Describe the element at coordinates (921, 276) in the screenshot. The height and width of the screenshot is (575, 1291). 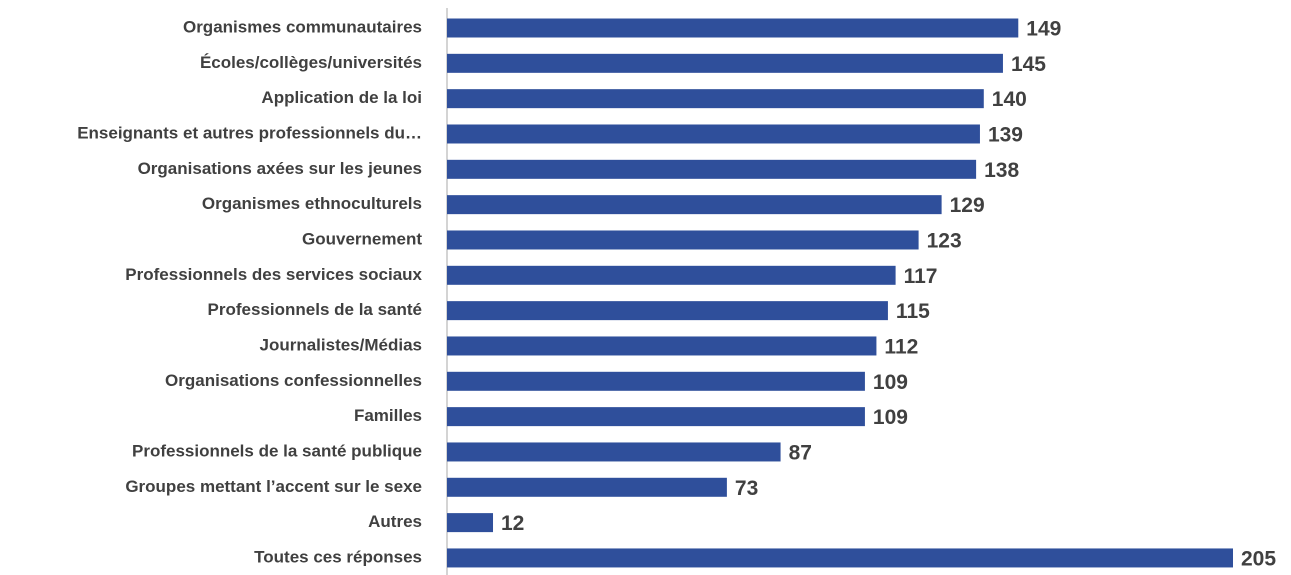
I see `value-label: 117` at that location.